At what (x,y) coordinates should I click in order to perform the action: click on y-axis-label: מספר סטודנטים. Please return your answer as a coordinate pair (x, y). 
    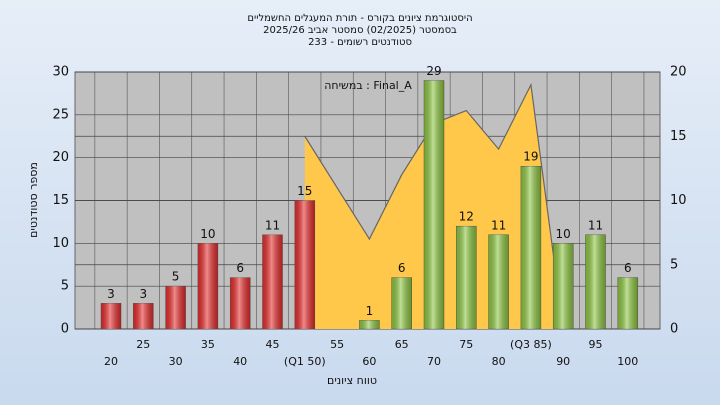
    Looking at the image, I should click on (33, 200).